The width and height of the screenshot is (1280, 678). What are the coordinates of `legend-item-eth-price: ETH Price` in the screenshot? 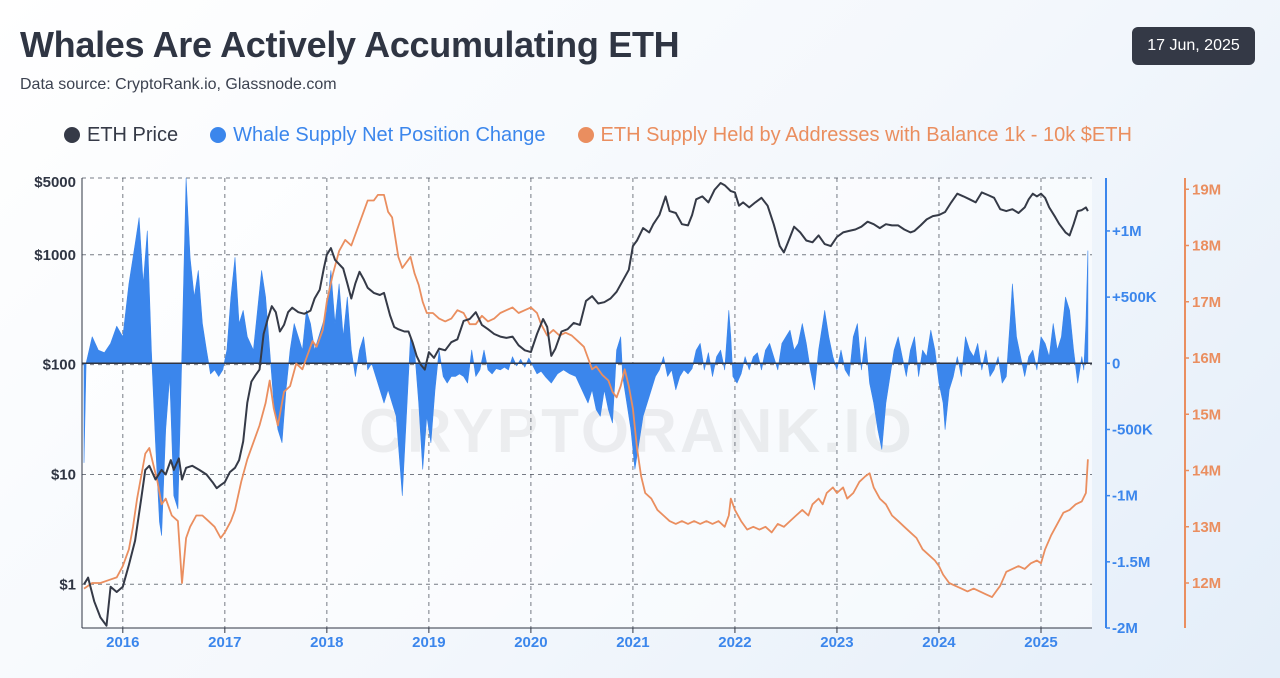 It's located at (121, 135).